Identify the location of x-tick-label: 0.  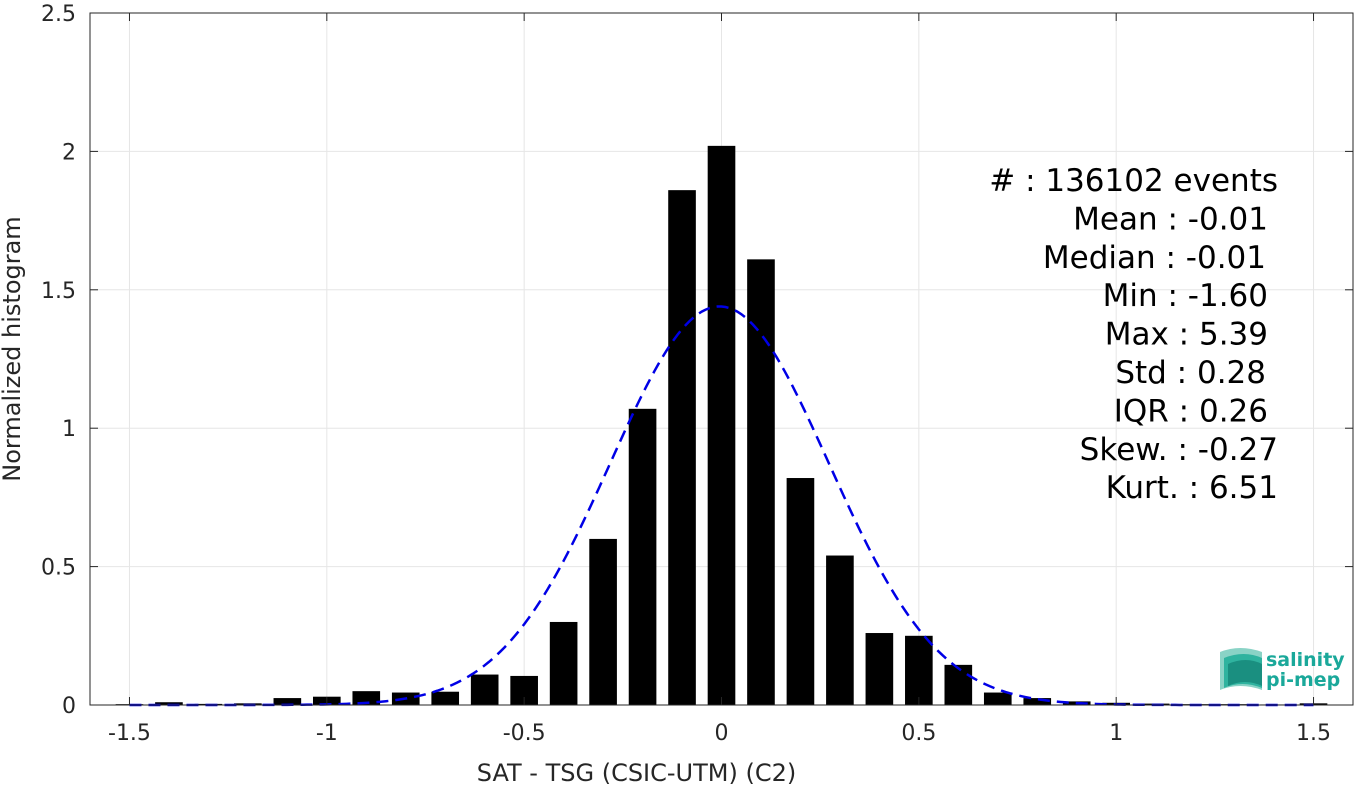
(722, 733).